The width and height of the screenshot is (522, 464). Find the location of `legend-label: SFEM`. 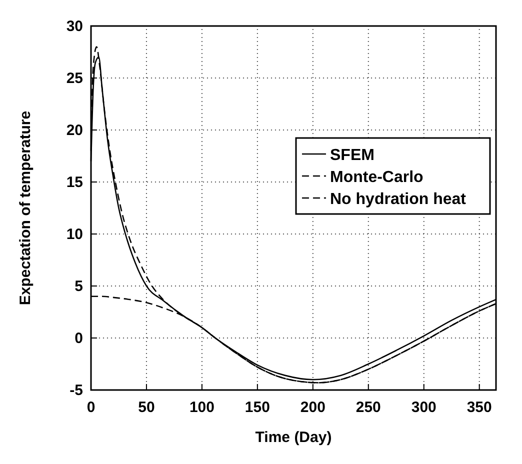

legend-label: SFEM is located at coordinates (352, 155).